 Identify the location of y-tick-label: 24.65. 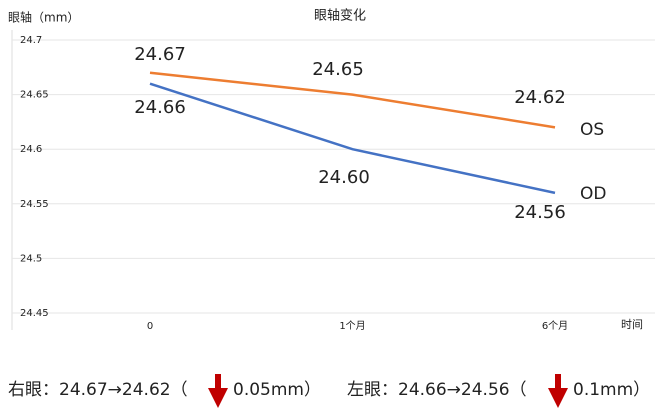
(34, 95).